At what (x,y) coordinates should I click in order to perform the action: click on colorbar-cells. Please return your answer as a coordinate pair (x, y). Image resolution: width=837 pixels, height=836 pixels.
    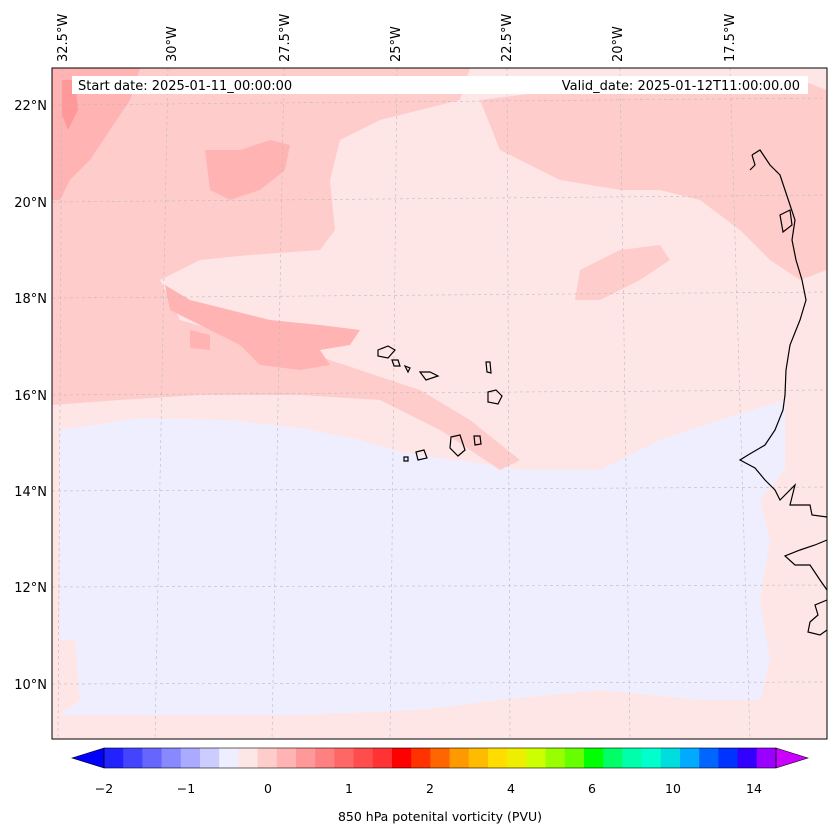
    Looking at the image, I should click on (440, 758).